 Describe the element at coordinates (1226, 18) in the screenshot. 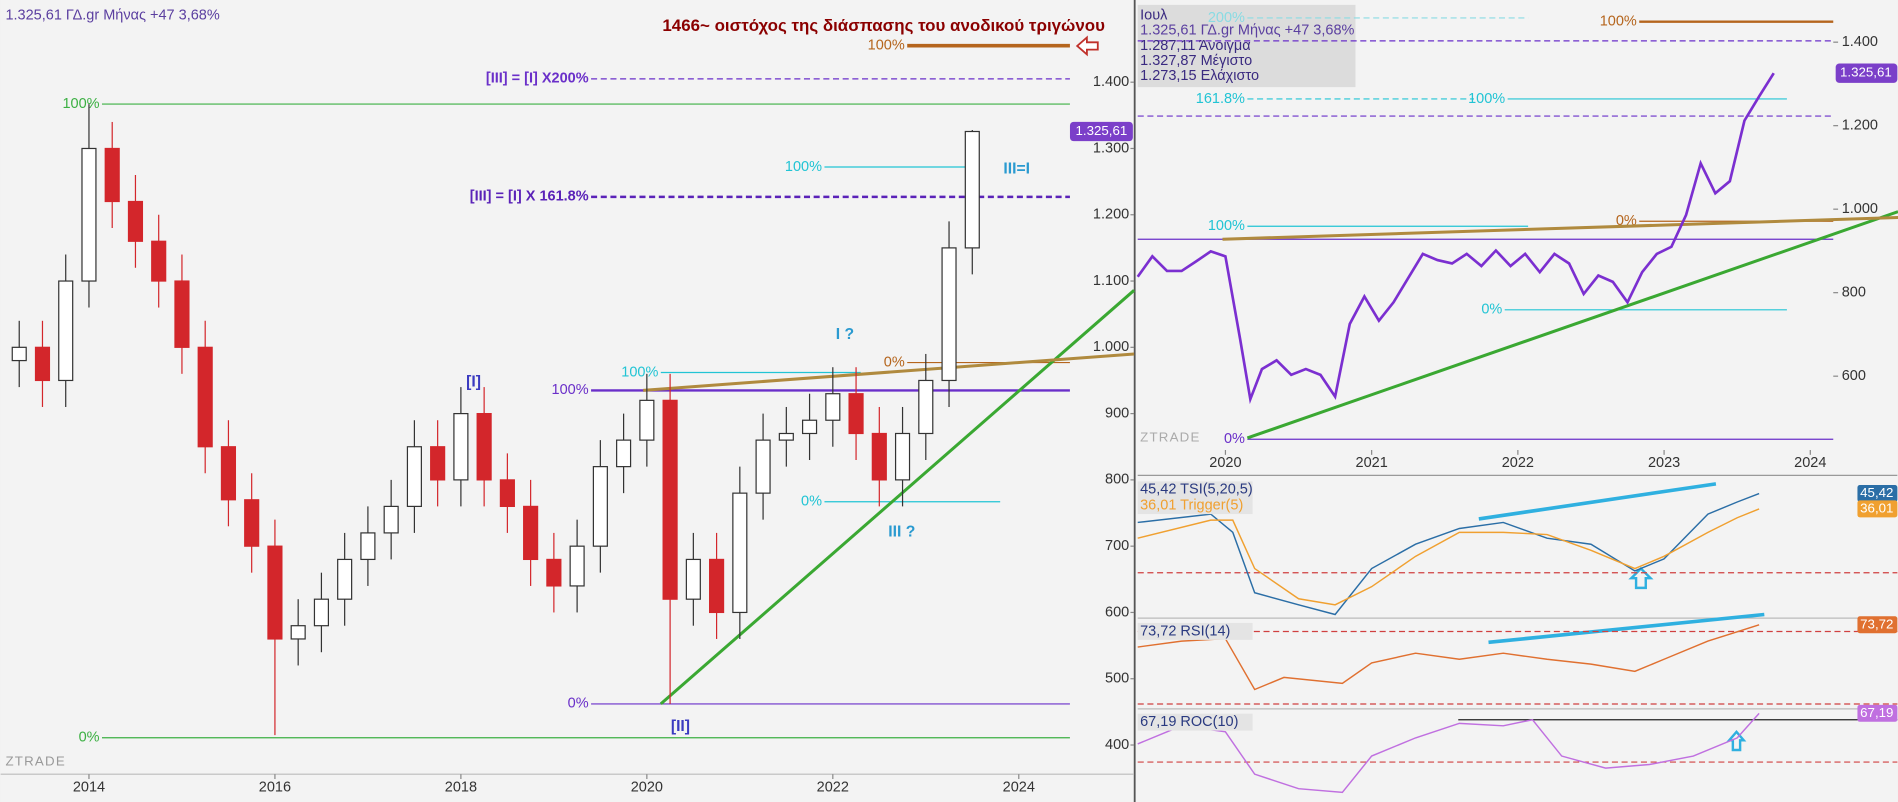

I see `level-label: 200%` at that location.